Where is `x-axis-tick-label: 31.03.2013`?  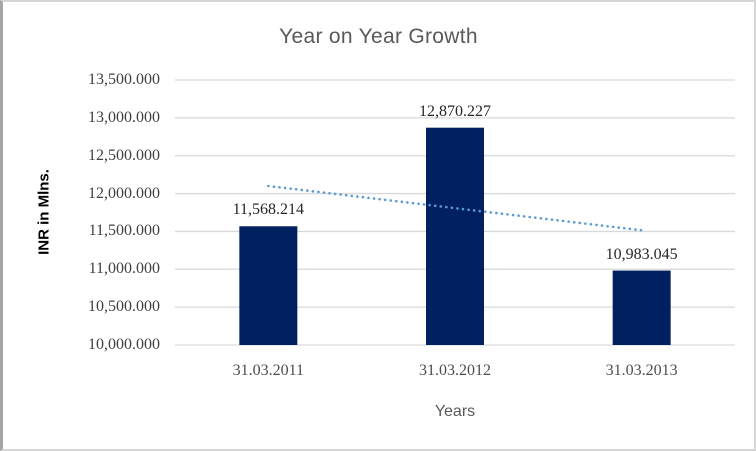 x-axis-tick-label: 31.03.2013 is located at coordinates (641, 370).